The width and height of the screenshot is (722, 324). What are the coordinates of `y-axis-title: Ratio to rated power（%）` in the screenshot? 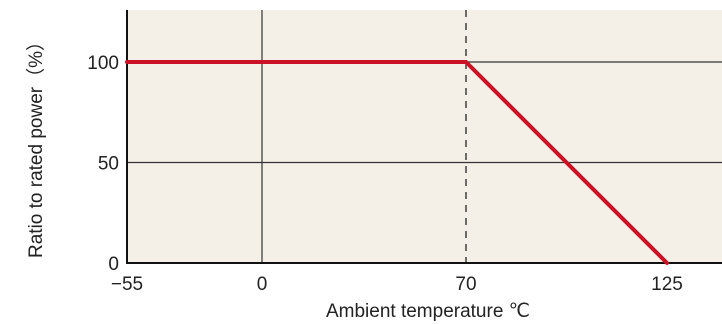 It's located at (36, 145).